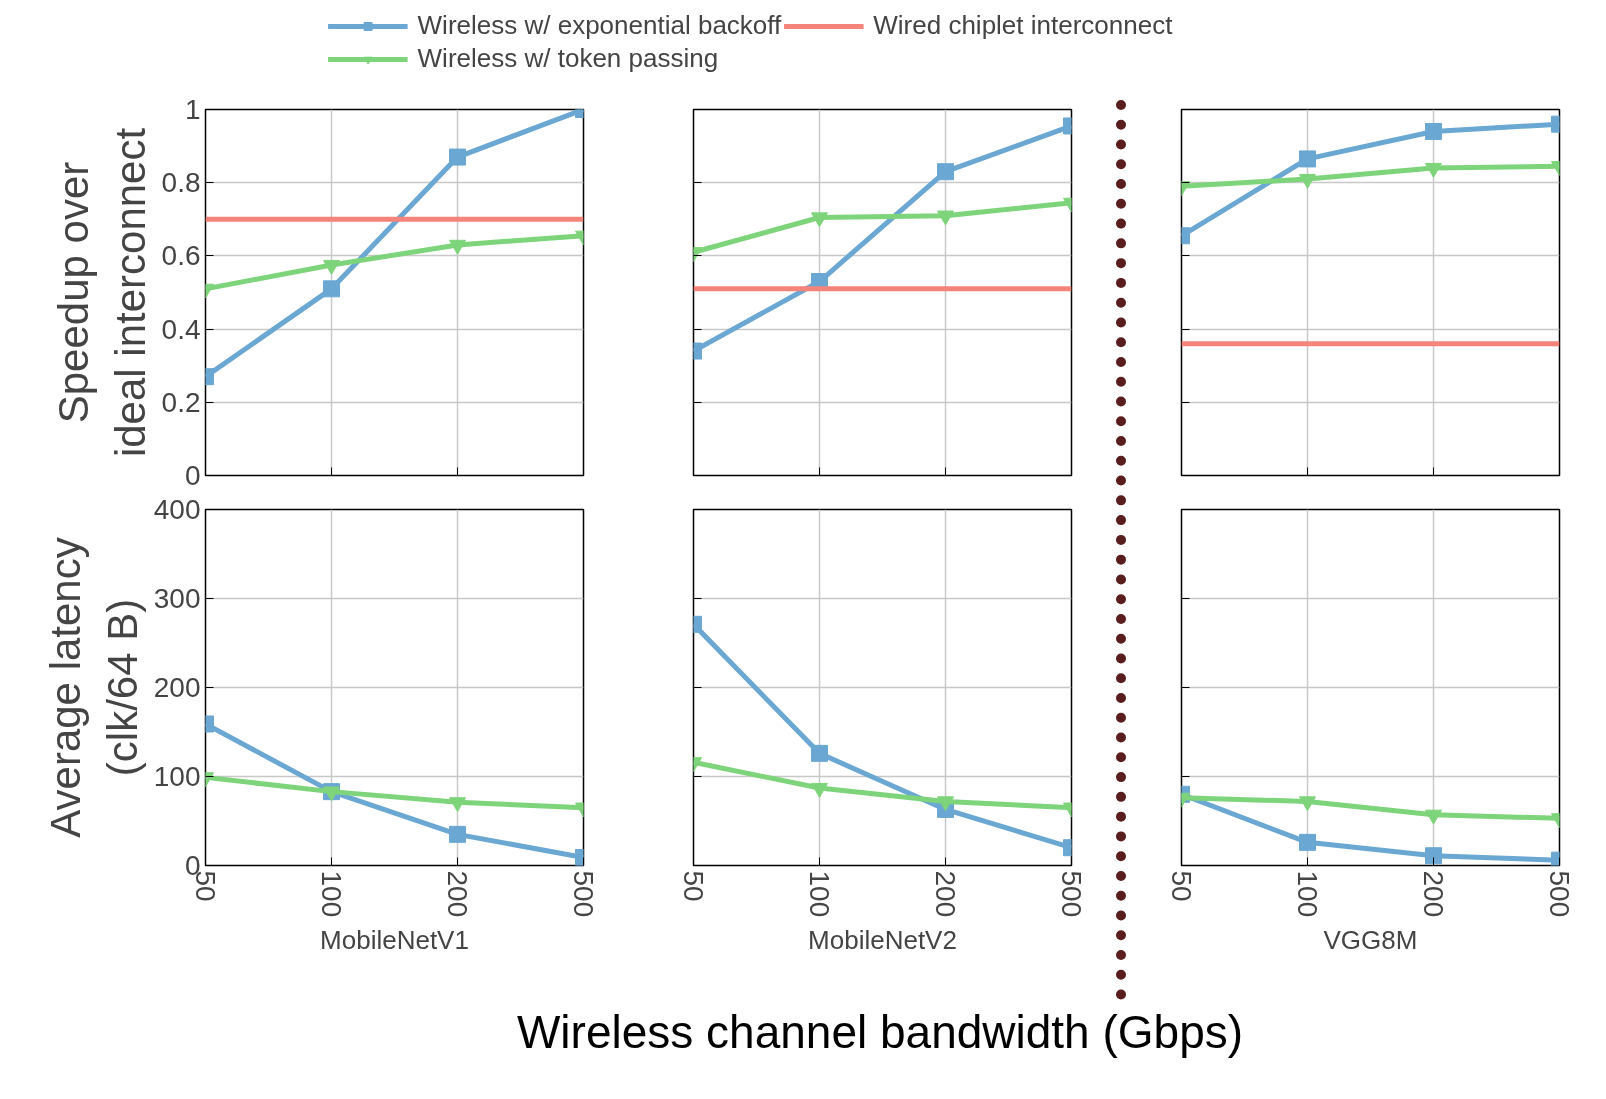 The height and width of the screenshot is (1099, 1606). What do you see at coordinates (394, 940) in the screenshot?
I see `x-axis-title: MobileNetV1` at bounding box center [394, 940].